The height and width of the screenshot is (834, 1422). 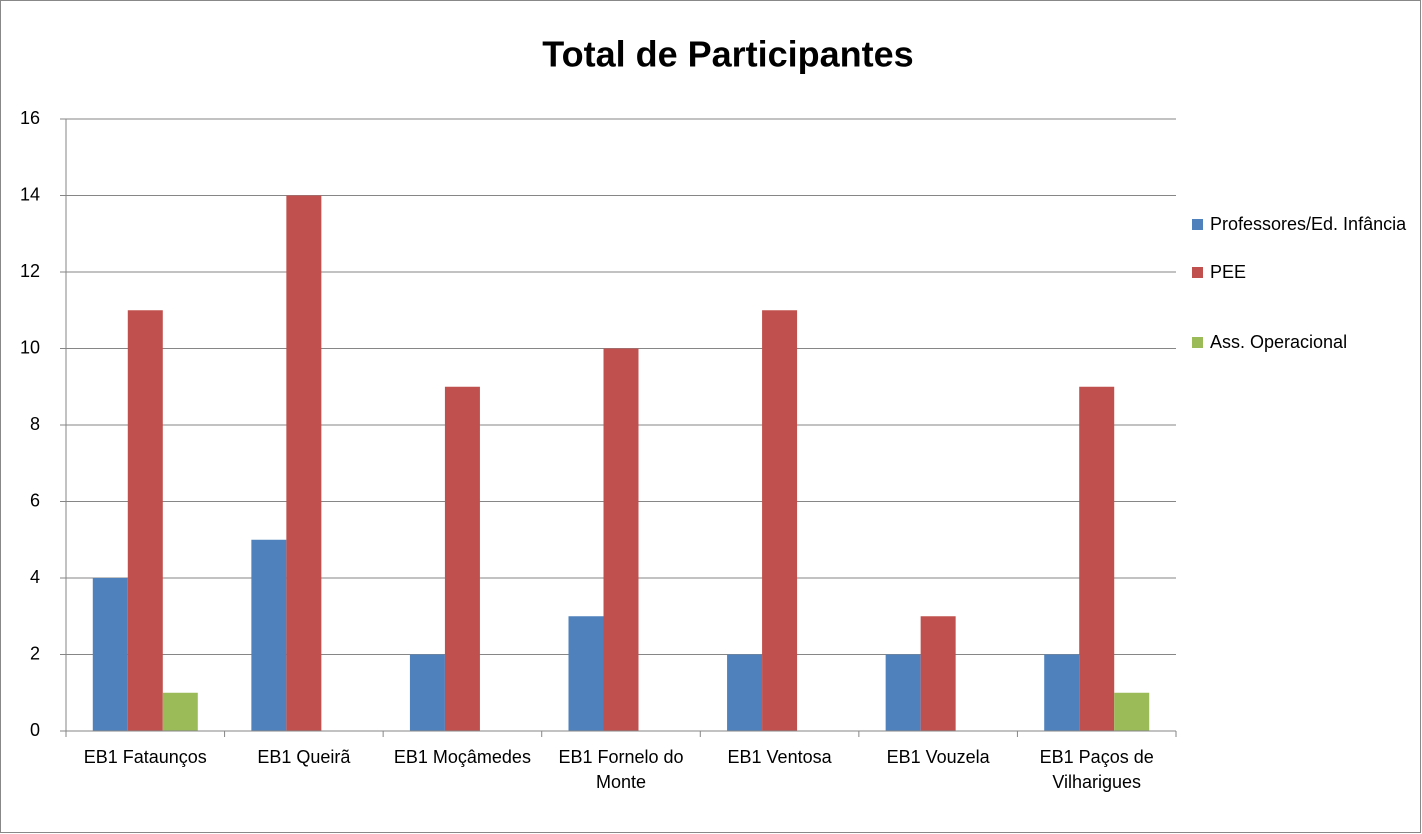 What do you see at coordinates (35, 424) in the screenshot?
I see `y-tick-label: 8` at bounding box center [35, 424].